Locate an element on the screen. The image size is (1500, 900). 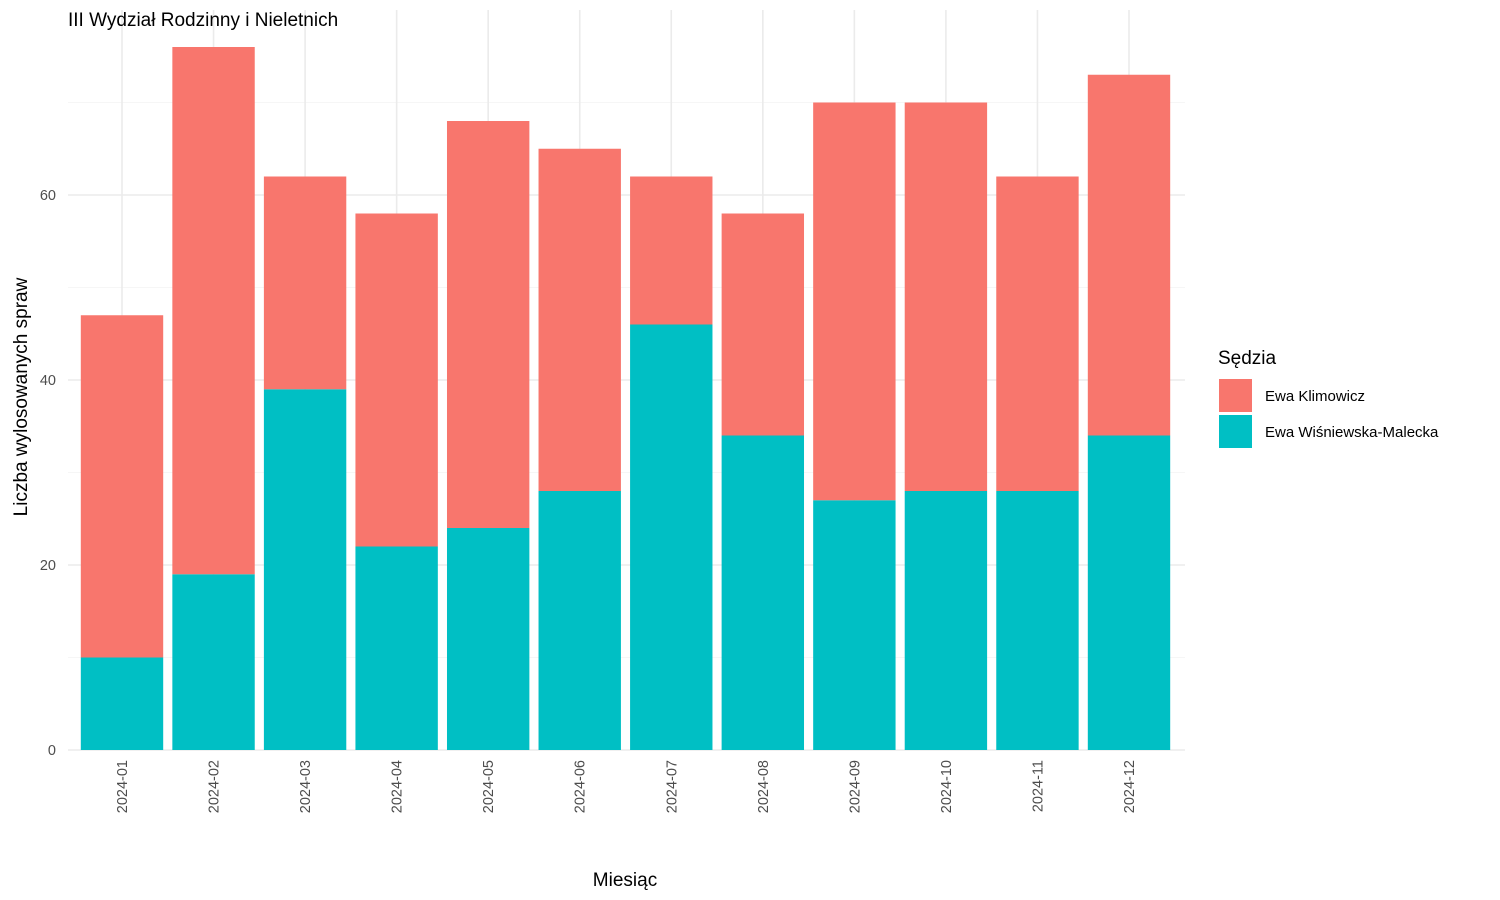
y-axis-title: Liczba wylosowanych spraw is located at coordinates (21, 396).